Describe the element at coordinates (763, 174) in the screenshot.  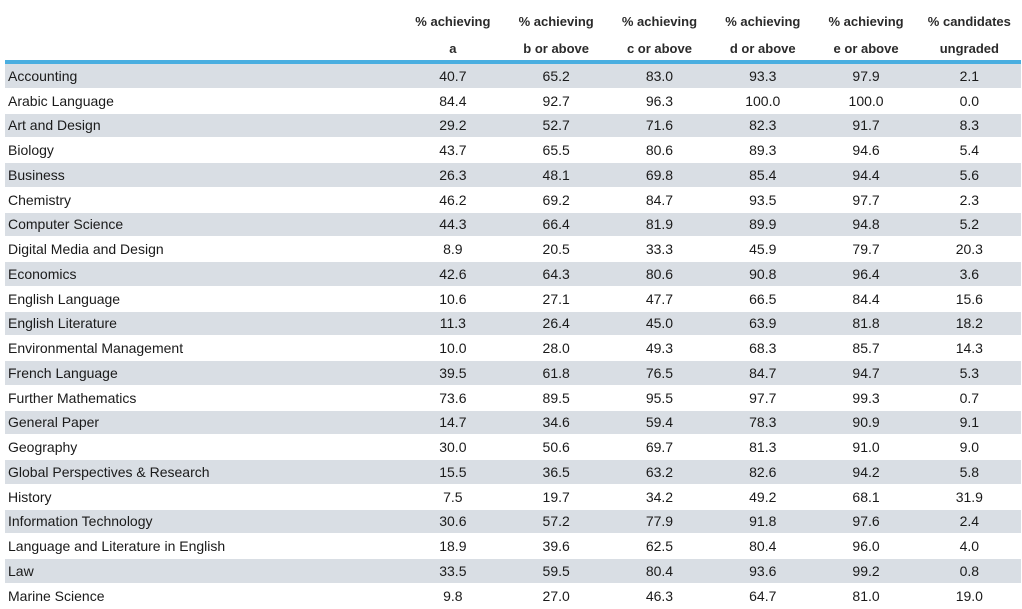
I see `value-cell: 85.4` at that location.